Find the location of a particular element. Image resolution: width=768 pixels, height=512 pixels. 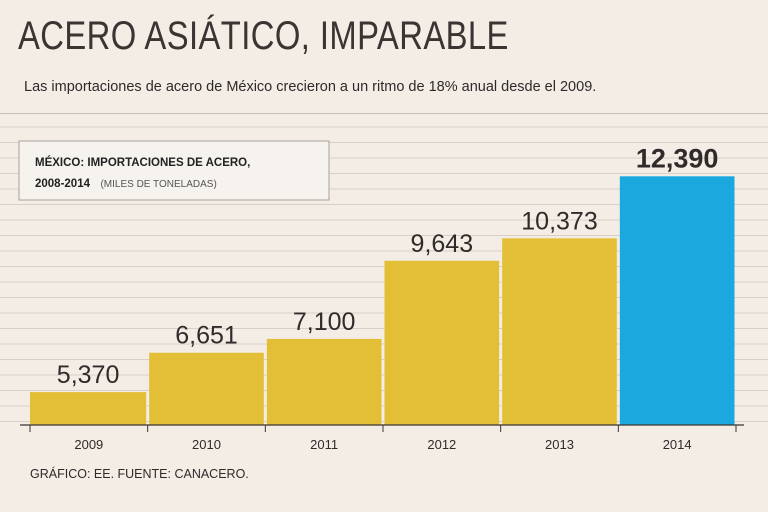

svg-text:2008-2014 (MILES DE TONE: 2008-2014 (MILES DE TONELADAS) is located at coordinates (126, 182).